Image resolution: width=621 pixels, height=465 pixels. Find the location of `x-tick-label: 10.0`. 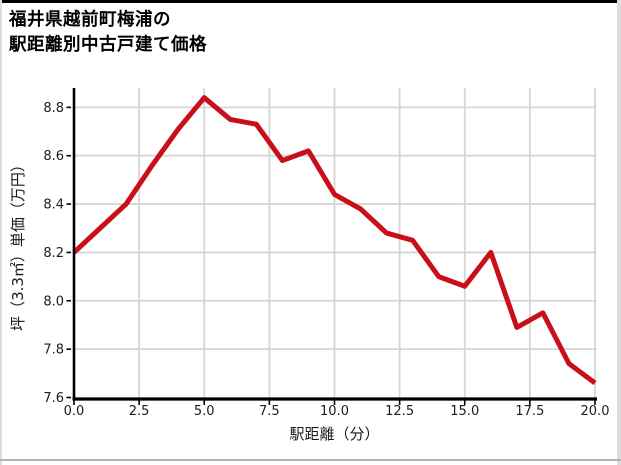

x-tick-label: 10.0 is located at coordinates (334, 411).